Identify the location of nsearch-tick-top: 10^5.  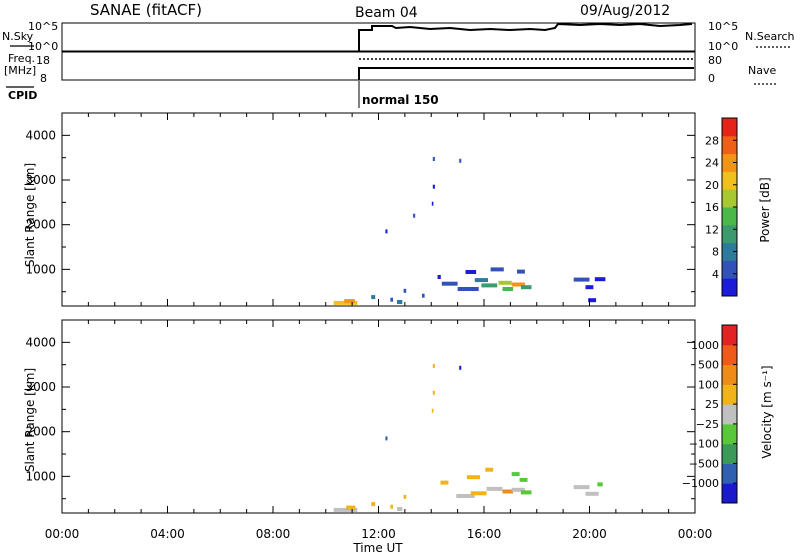
(723, 26).